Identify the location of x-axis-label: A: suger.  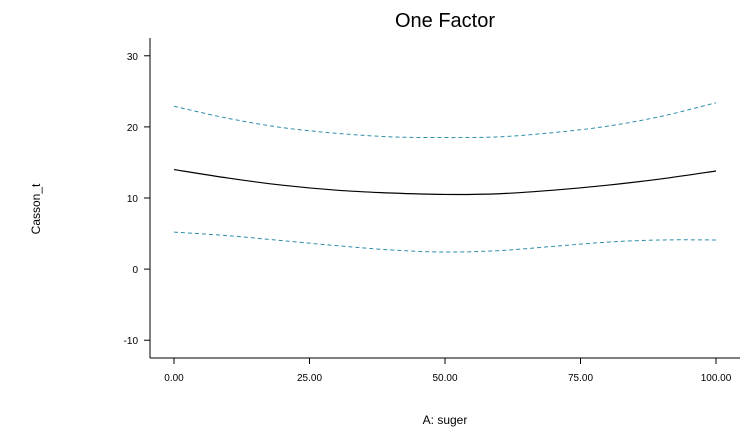
(445, 420).